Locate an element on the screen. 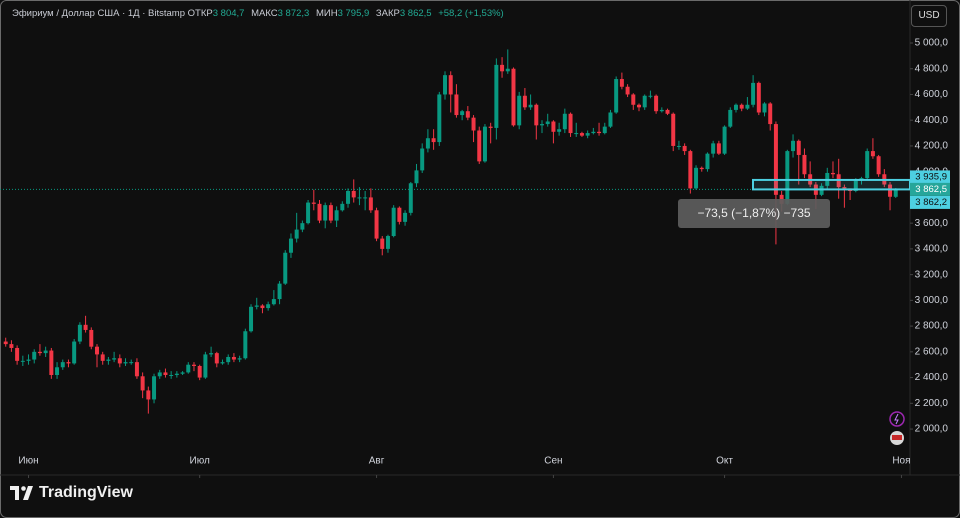  y-tick-label: 3 000,0 is located at coordinates (932, 300).